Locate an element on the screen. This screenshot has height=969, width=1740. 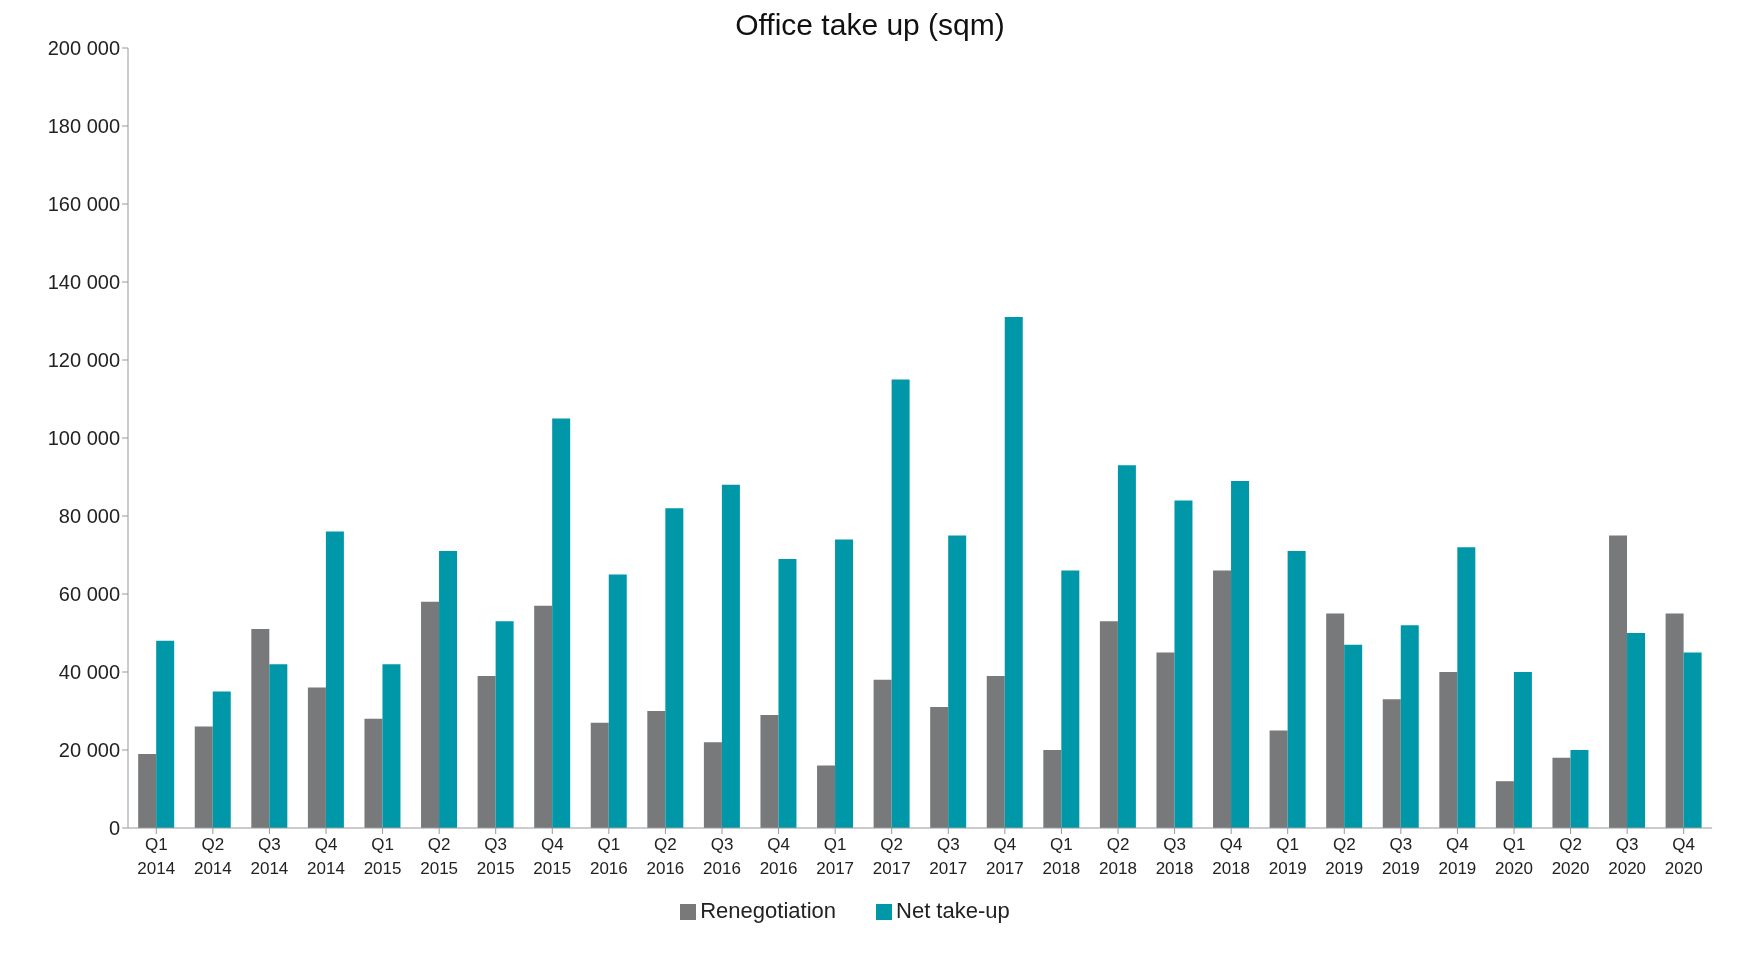
y-tick-label: 20 000 is located at coordinates (89, 750).